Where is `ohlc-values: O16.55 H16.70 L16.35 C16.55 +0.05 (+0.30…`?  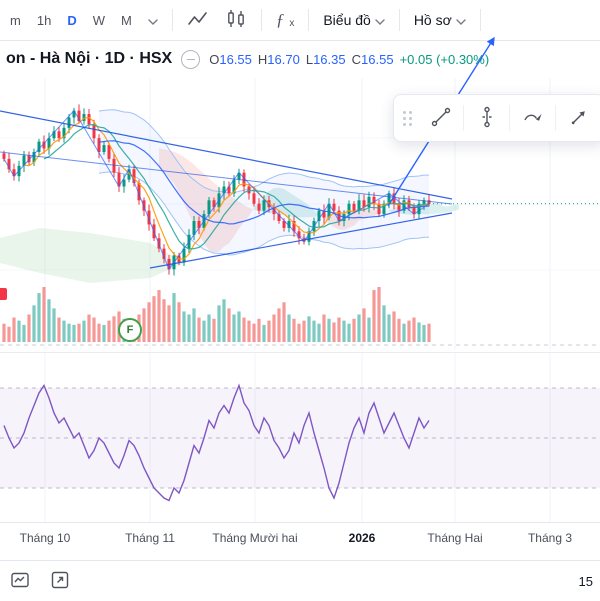
ohlc-values: O16.55 H16.70 L16.35 C16.55 +0.05 (+0.30… is located at coordinates (349, 59).